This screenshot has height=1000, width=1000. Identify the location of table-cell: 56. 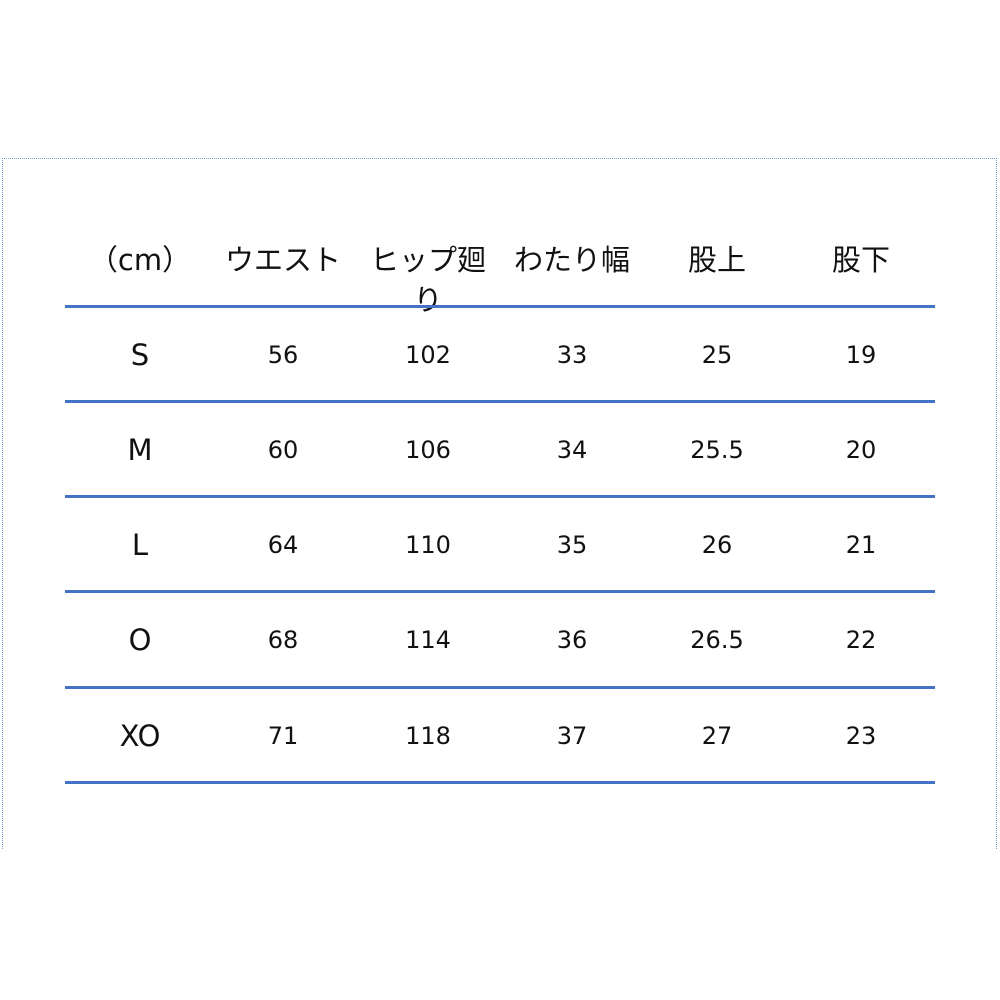
(283, 355).